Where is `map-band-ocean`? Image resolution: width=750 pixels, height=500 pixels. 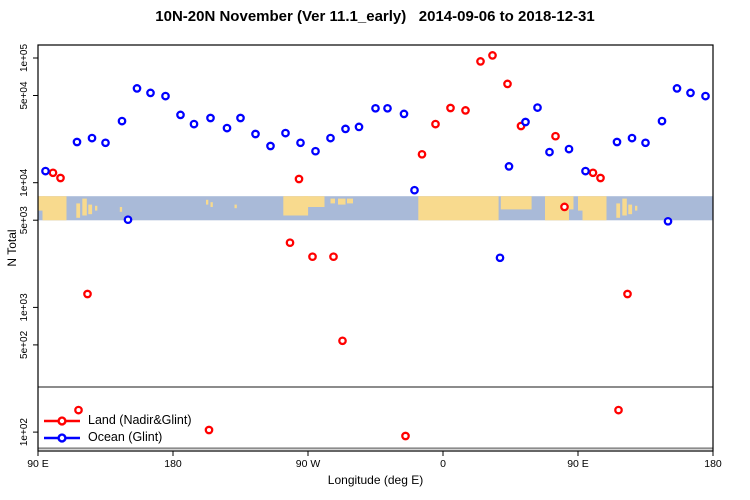
map-band-ocean is located at coordinates (375, 208).